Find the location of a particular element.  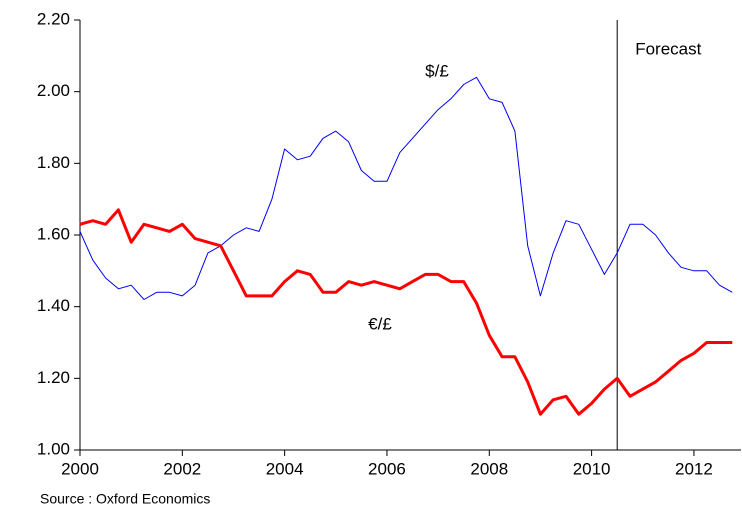

forecast-label: Forecast is located at coordinates (668, 48).